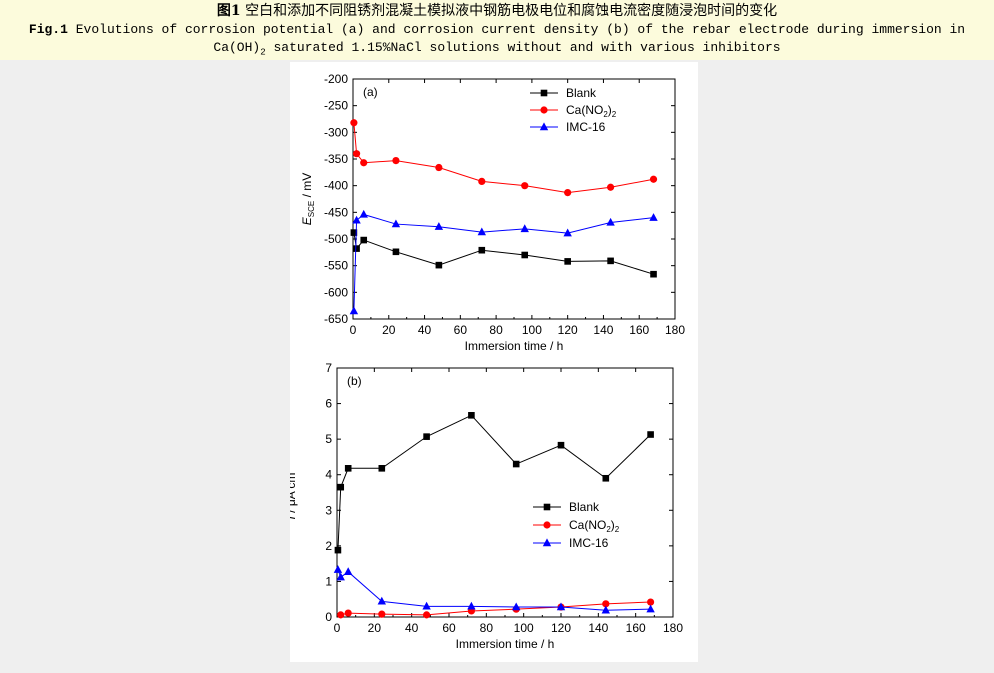  Describe the element at coordinates (605, 114) in the screenshot. I see `legend-label-subscript: 2` at that location.